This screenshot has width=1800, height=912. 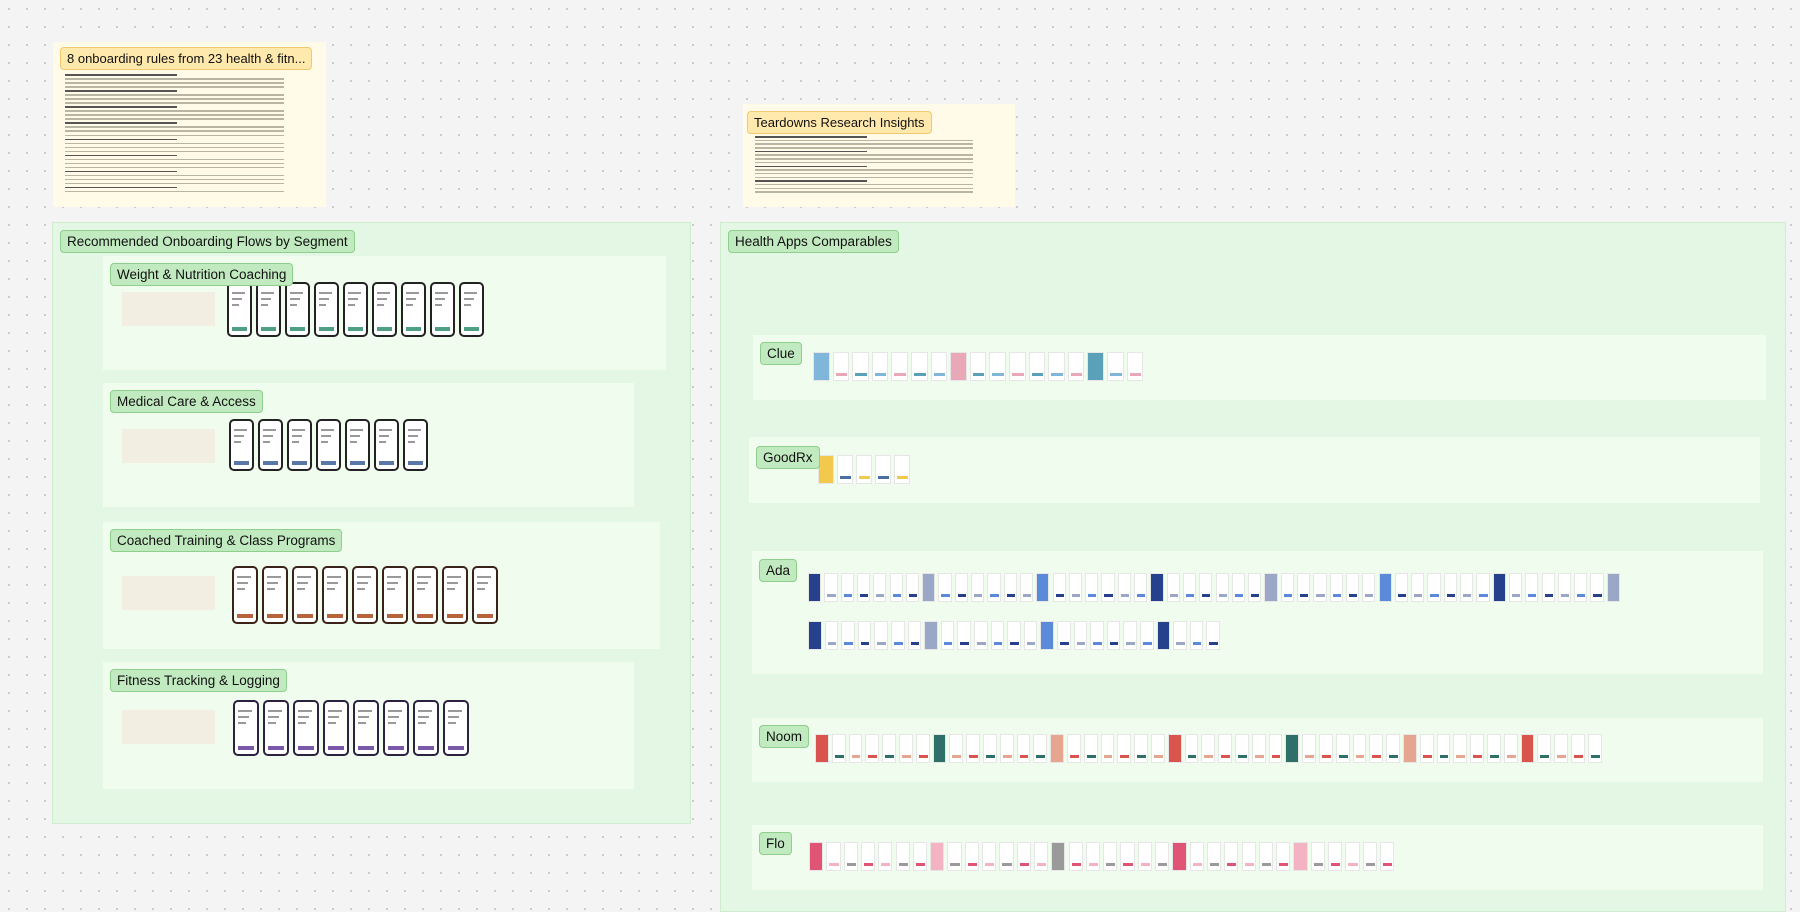 What do you see at coordinates (781, 353) in the screenshot?
I see `group-title: Clue` at bounding box center [781, 353].